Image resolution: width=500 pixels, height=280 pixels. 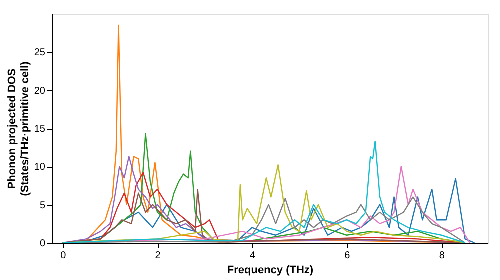 I want to click on y-tick-label: 0, so click(x=43, y=244).